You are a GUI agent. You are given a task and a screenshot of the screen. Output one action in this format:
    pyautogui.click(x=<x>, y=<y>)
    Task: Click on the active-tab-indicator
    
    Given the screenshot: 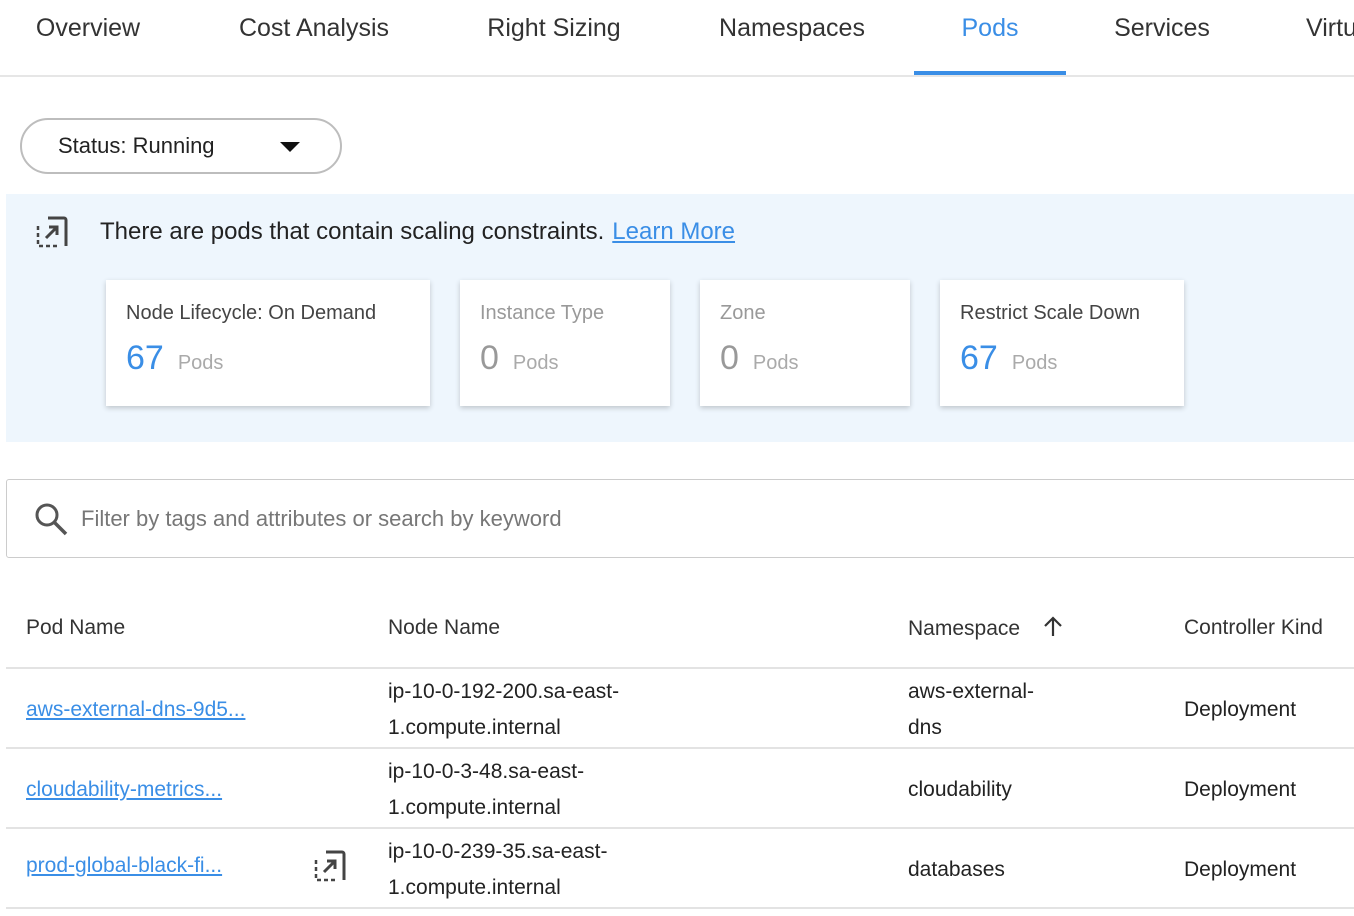 What is the action you would take?
    pyautogui.click(x=990, y=73)
    